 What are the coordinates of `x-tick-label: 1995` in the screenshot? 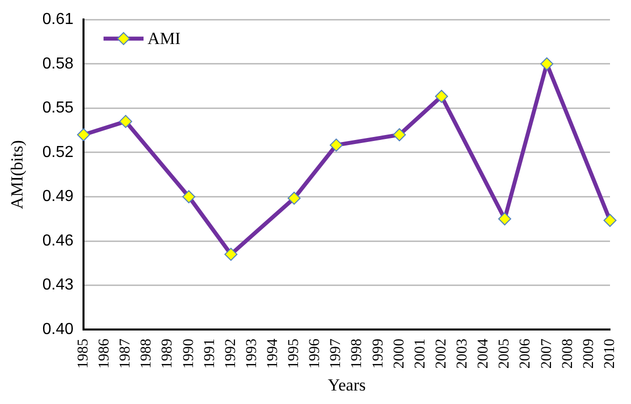 It's located at (294, 353).